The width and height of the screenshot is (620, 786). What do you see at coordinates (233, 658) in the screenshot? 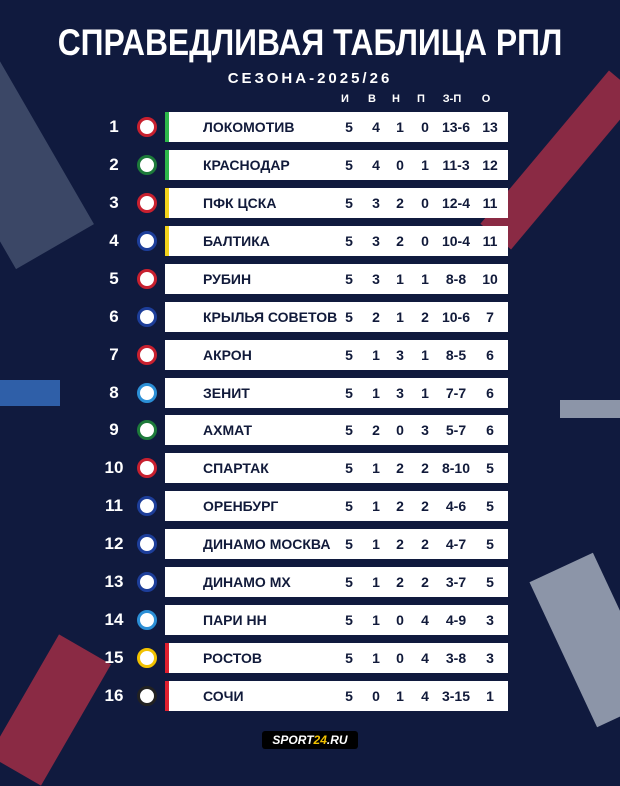
I see `team-name: РОСТОВ` at bounding box center [233, 658].